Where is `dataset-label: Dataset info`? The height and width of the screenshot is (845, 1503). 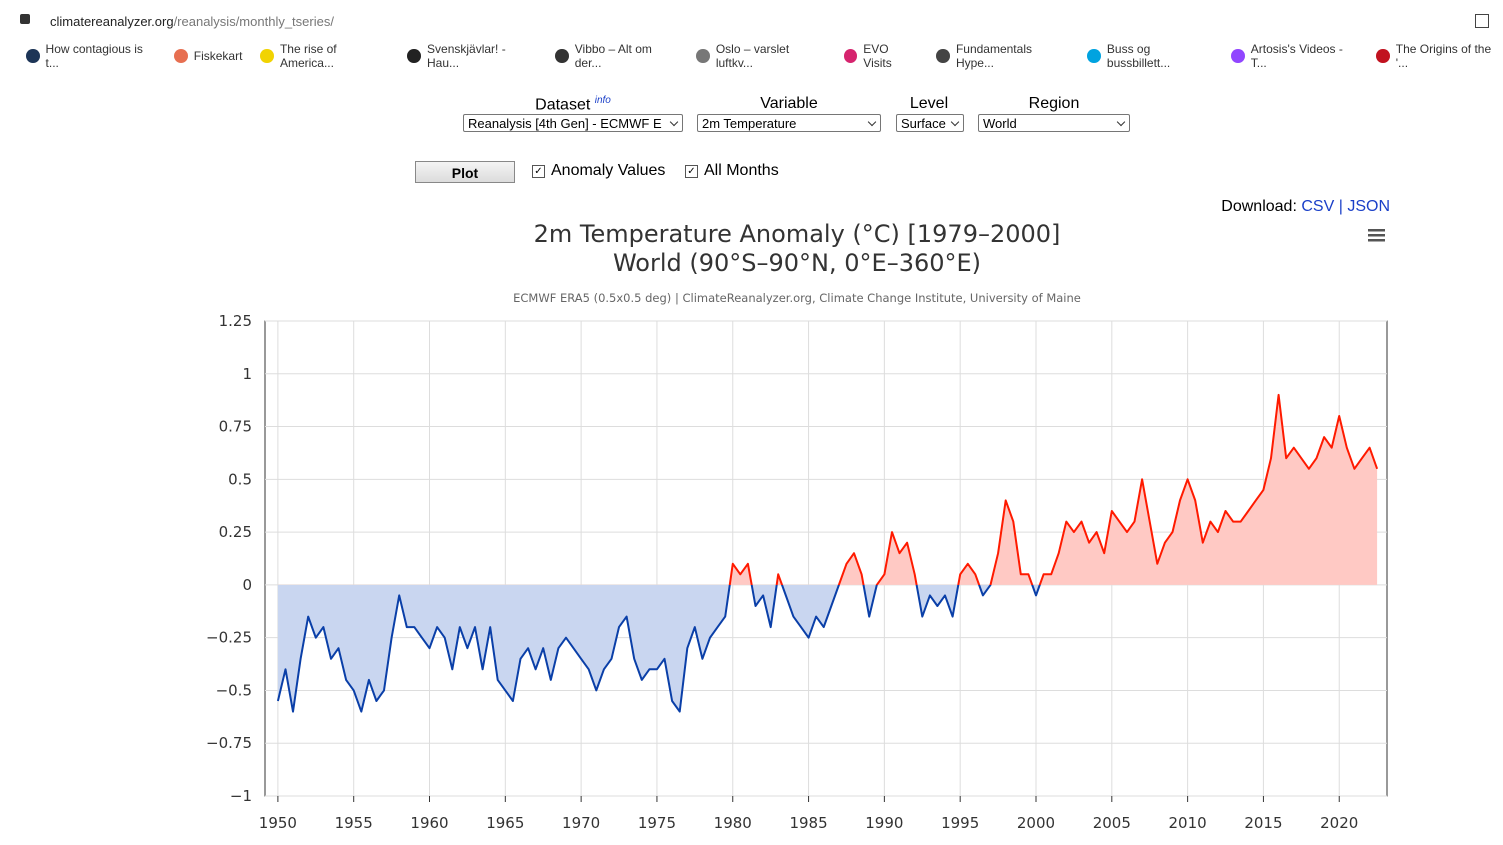 dataset-label: Dataset info is located at coordinates (573, 104).